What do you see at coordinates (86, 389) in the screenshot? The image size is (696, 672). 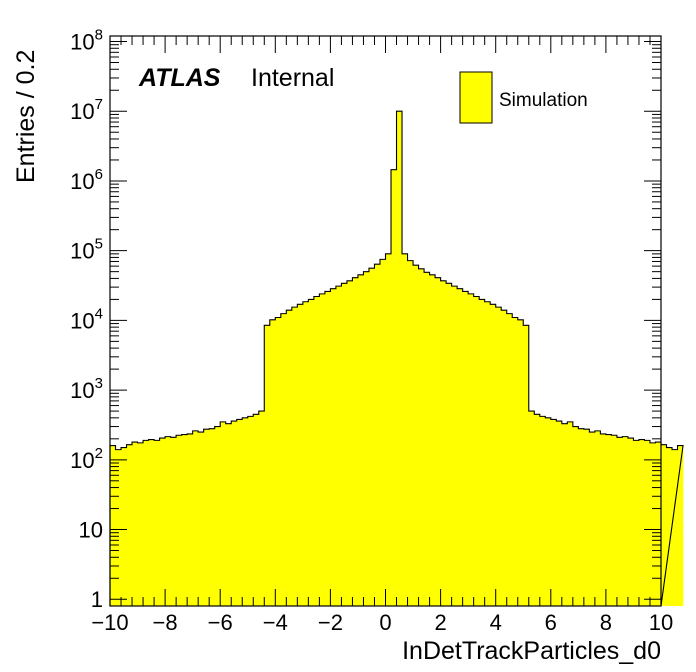 I see `y-tick-label: 10³` at bounding box center [86, 389].